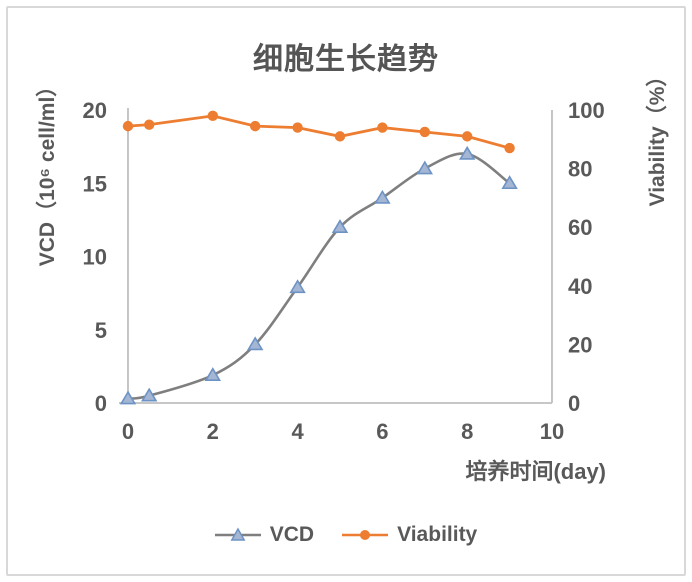 Image resolution: width=692 pixels, height=582 pixels. Describe the element at coordinates (552, 431) in the screenshot. I see `x-axis-tick-label: 10` at that location.